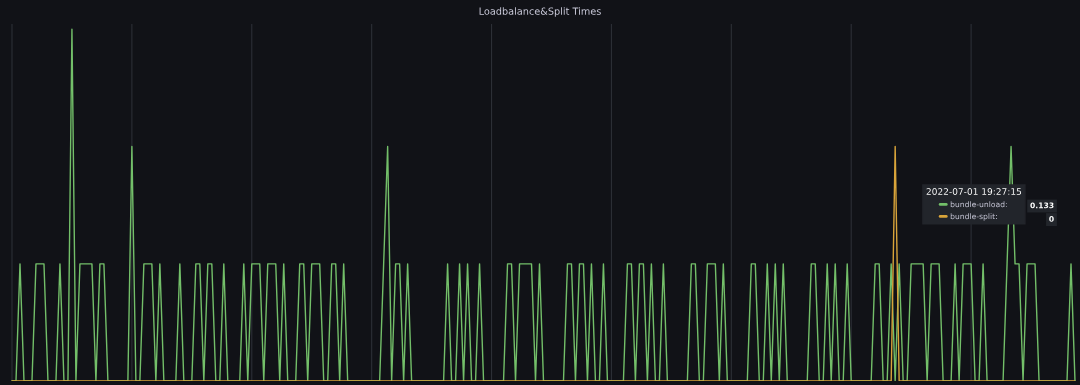 The image size is (1080, 385). What do you see at coordinates (540, 12) in the screenshot?
I see `chart-title: Loadbalance&Split Times` at bounding box center [540, 12].